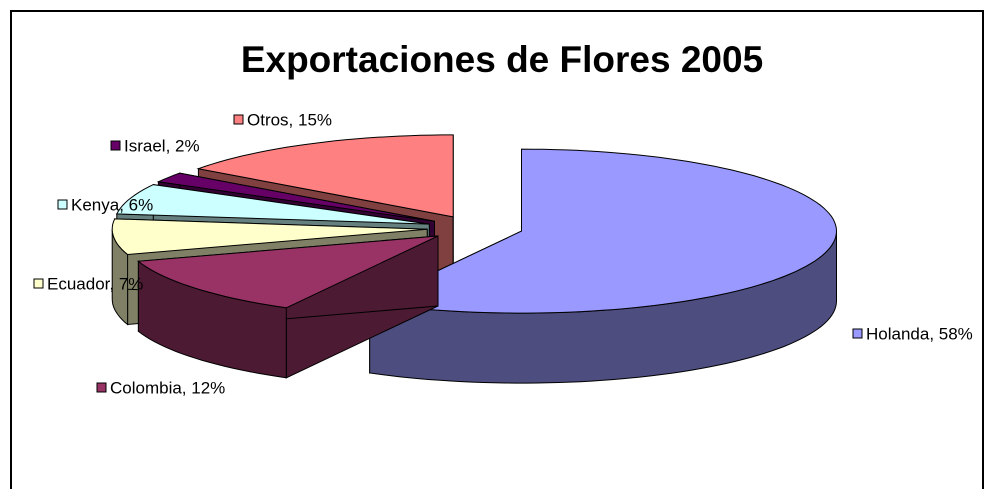 The image size is (994, 489). Describe the element at coordinates (289, 119) in the screenshot. I see `data-label: Otros, 15%` at that location.